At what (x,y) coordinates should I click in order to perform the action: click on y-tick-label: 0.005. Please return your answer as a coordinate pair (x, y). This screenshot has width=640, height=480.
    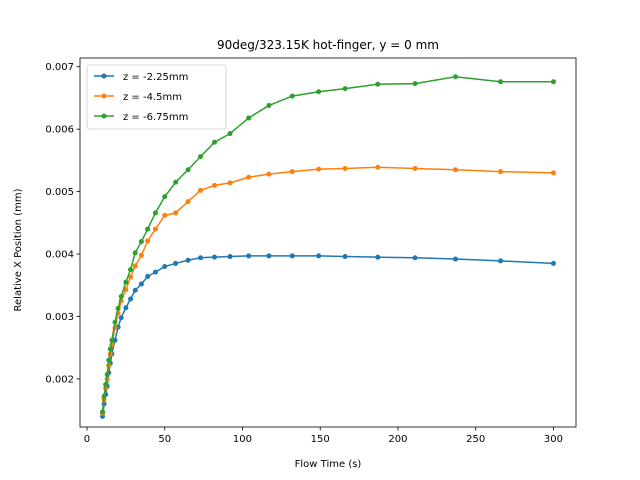
    Looking at the image, I should click on (59, 192).